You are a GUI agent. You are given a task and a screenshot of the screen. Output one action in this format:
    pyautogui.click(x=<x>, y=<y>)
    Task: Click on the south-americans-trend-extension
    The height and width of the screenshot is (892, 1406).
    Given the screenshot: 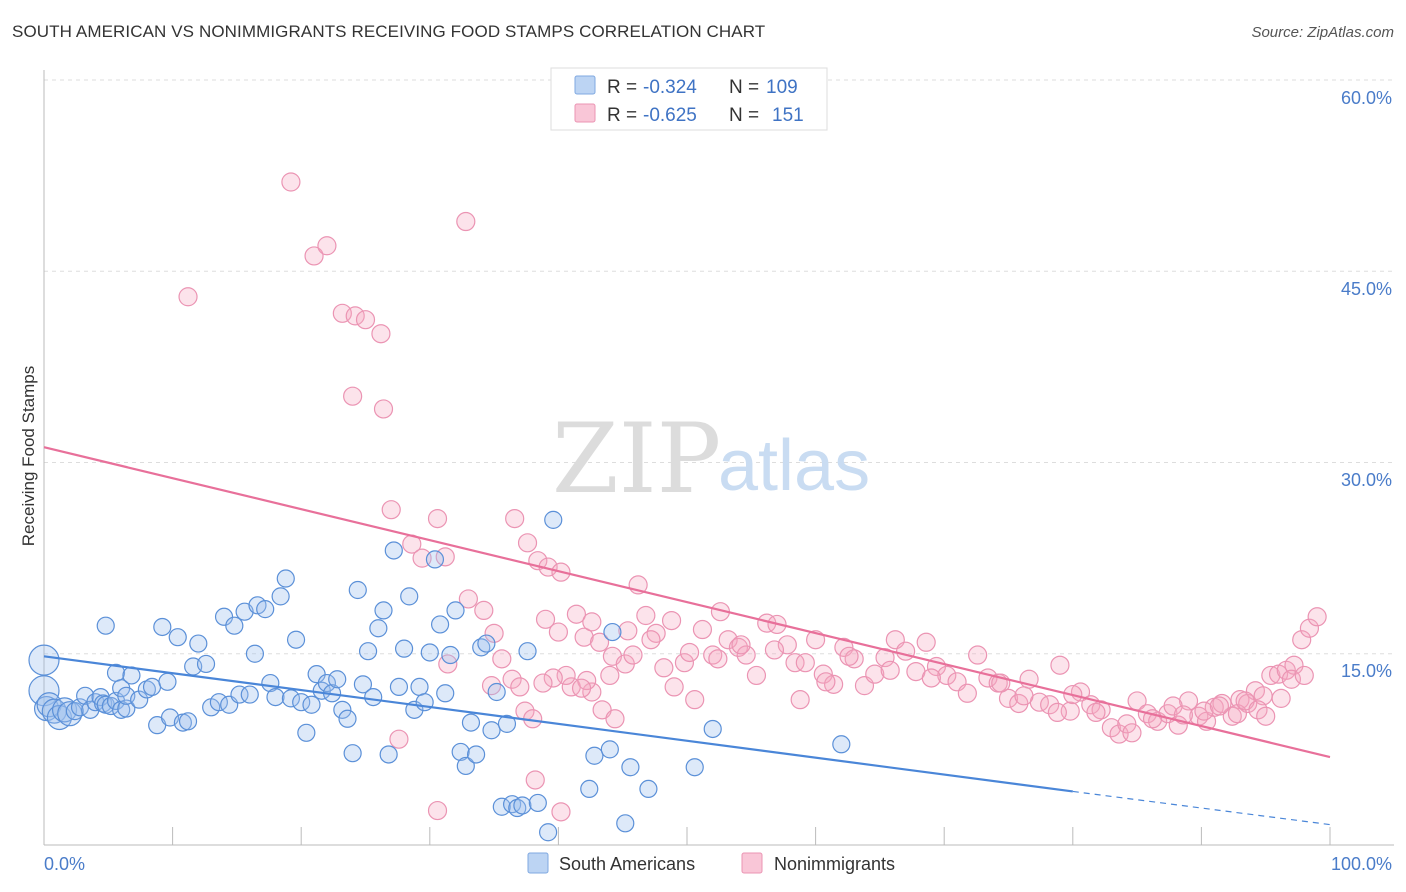 What is the action you would take?
    pyautogui.click(x=1201, y=808)
    